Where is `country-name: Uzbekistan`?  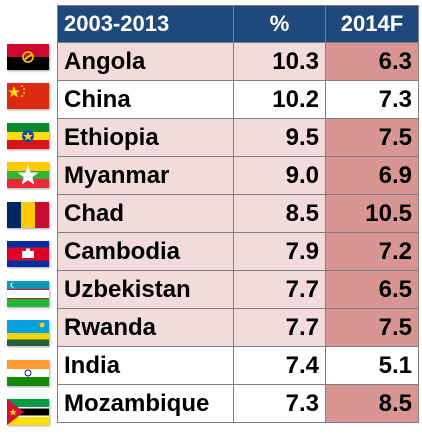
country-name: Uzbekistan is located at coordinates (145, 289).